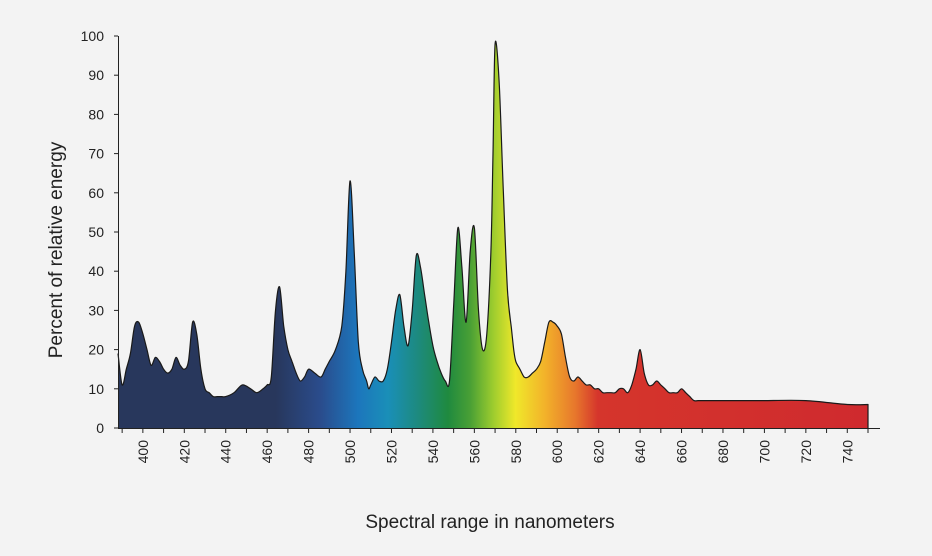 This screenshot has height=556, width=932. Describe the element at coordinates (96, 271) in the screenshot. I see `y-tick-label: 40` at that location.